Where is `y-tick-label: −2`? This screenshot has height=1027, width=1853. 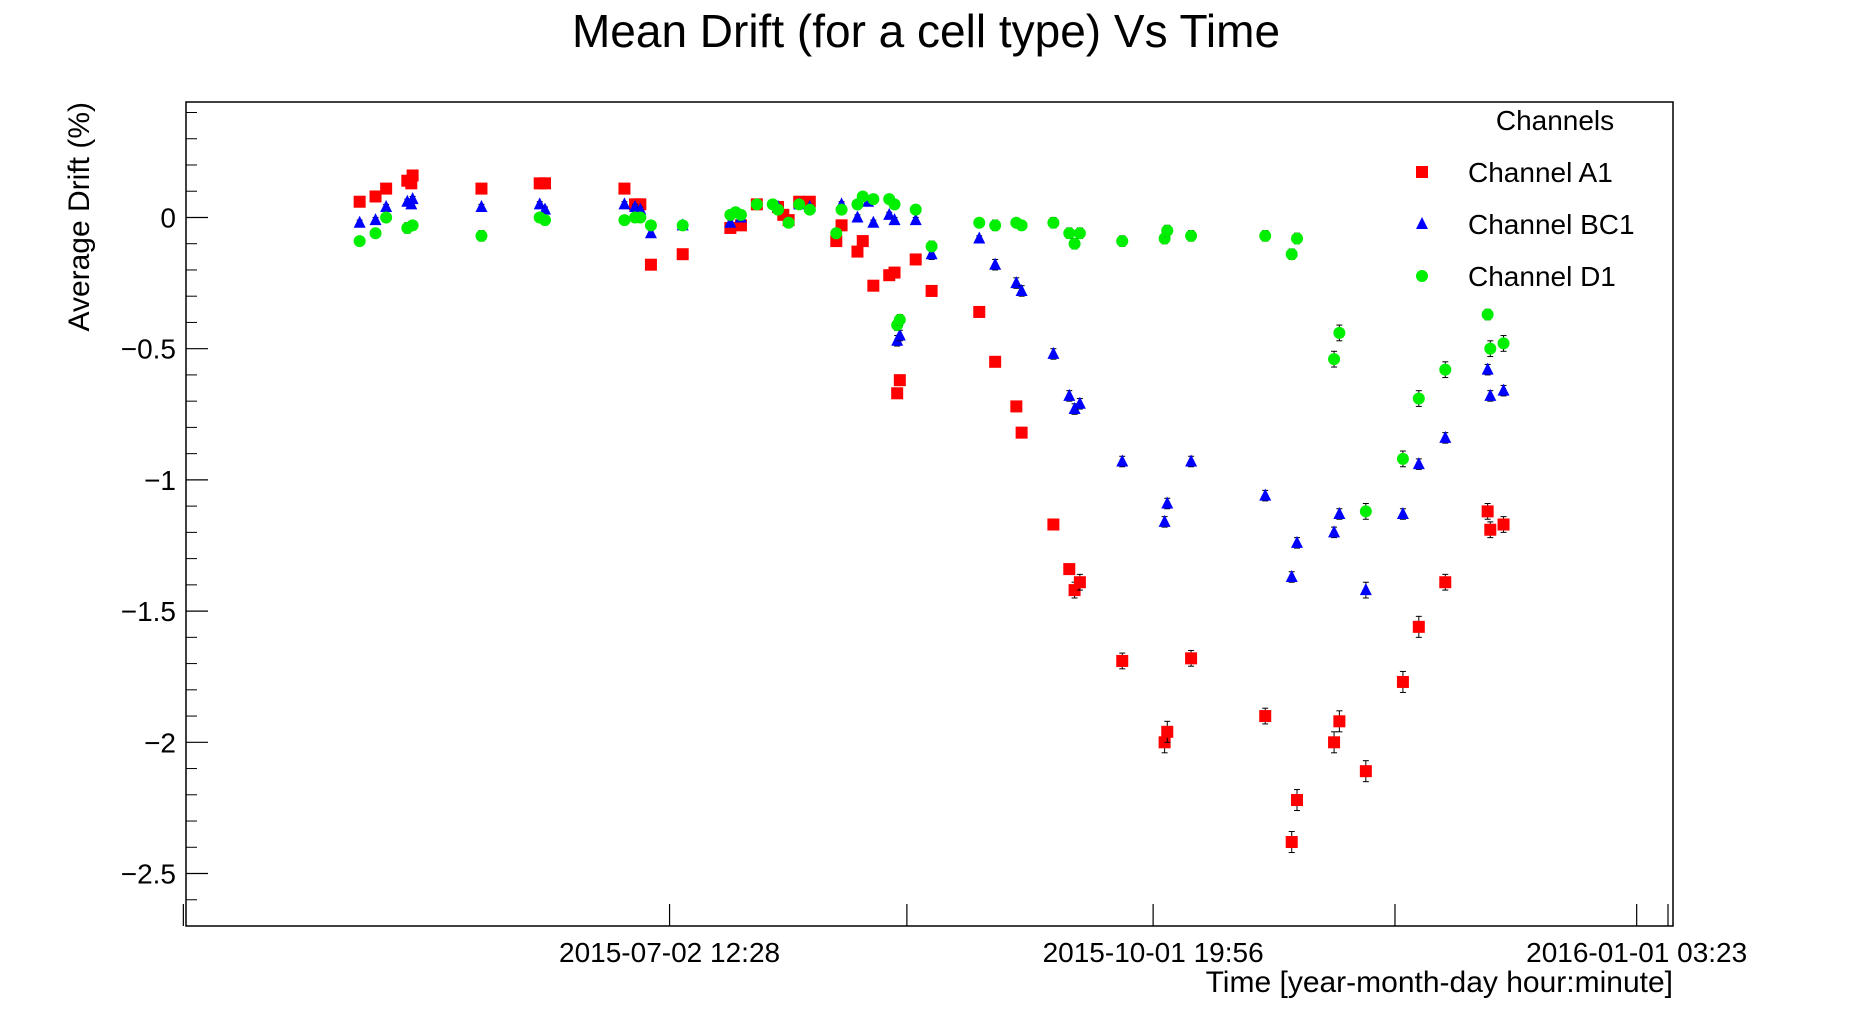
y-tick-label: −2 is located at coordinates (160, 742).